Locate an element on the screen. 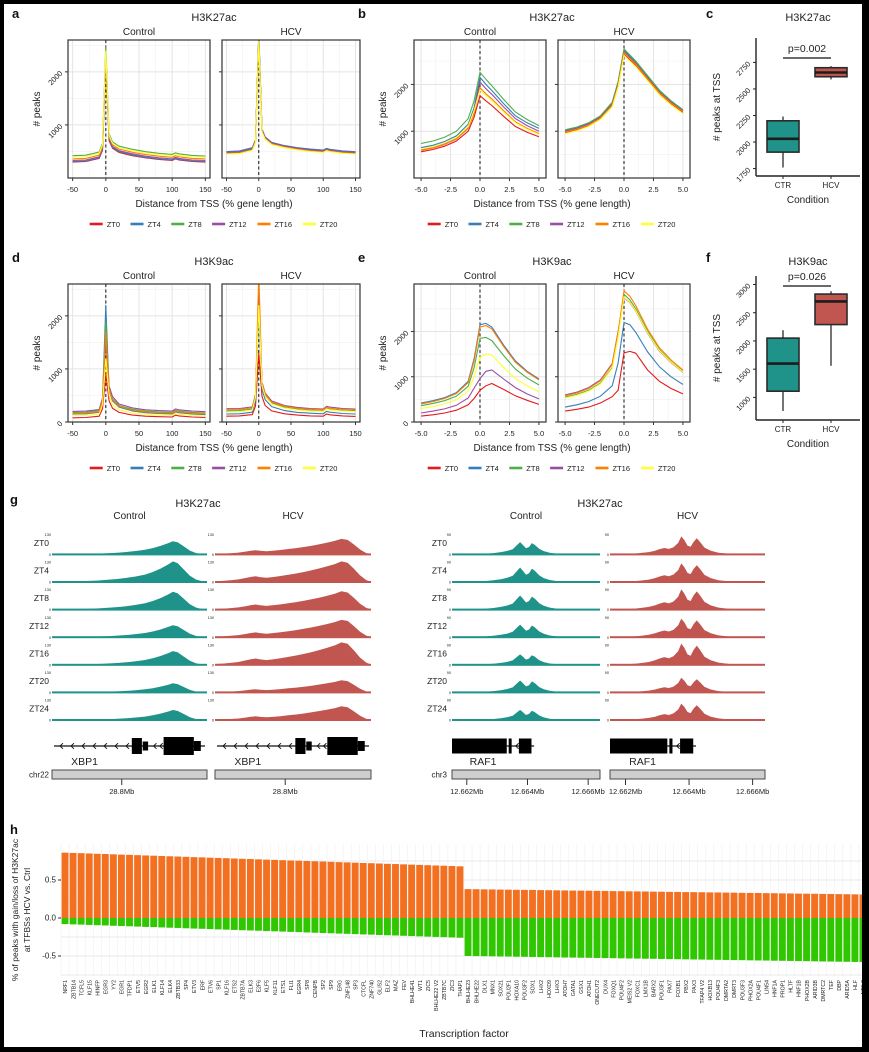 This screenshot has height=1052, width=869. bar-gain-THAP1 is located at coordinates (460, 892).